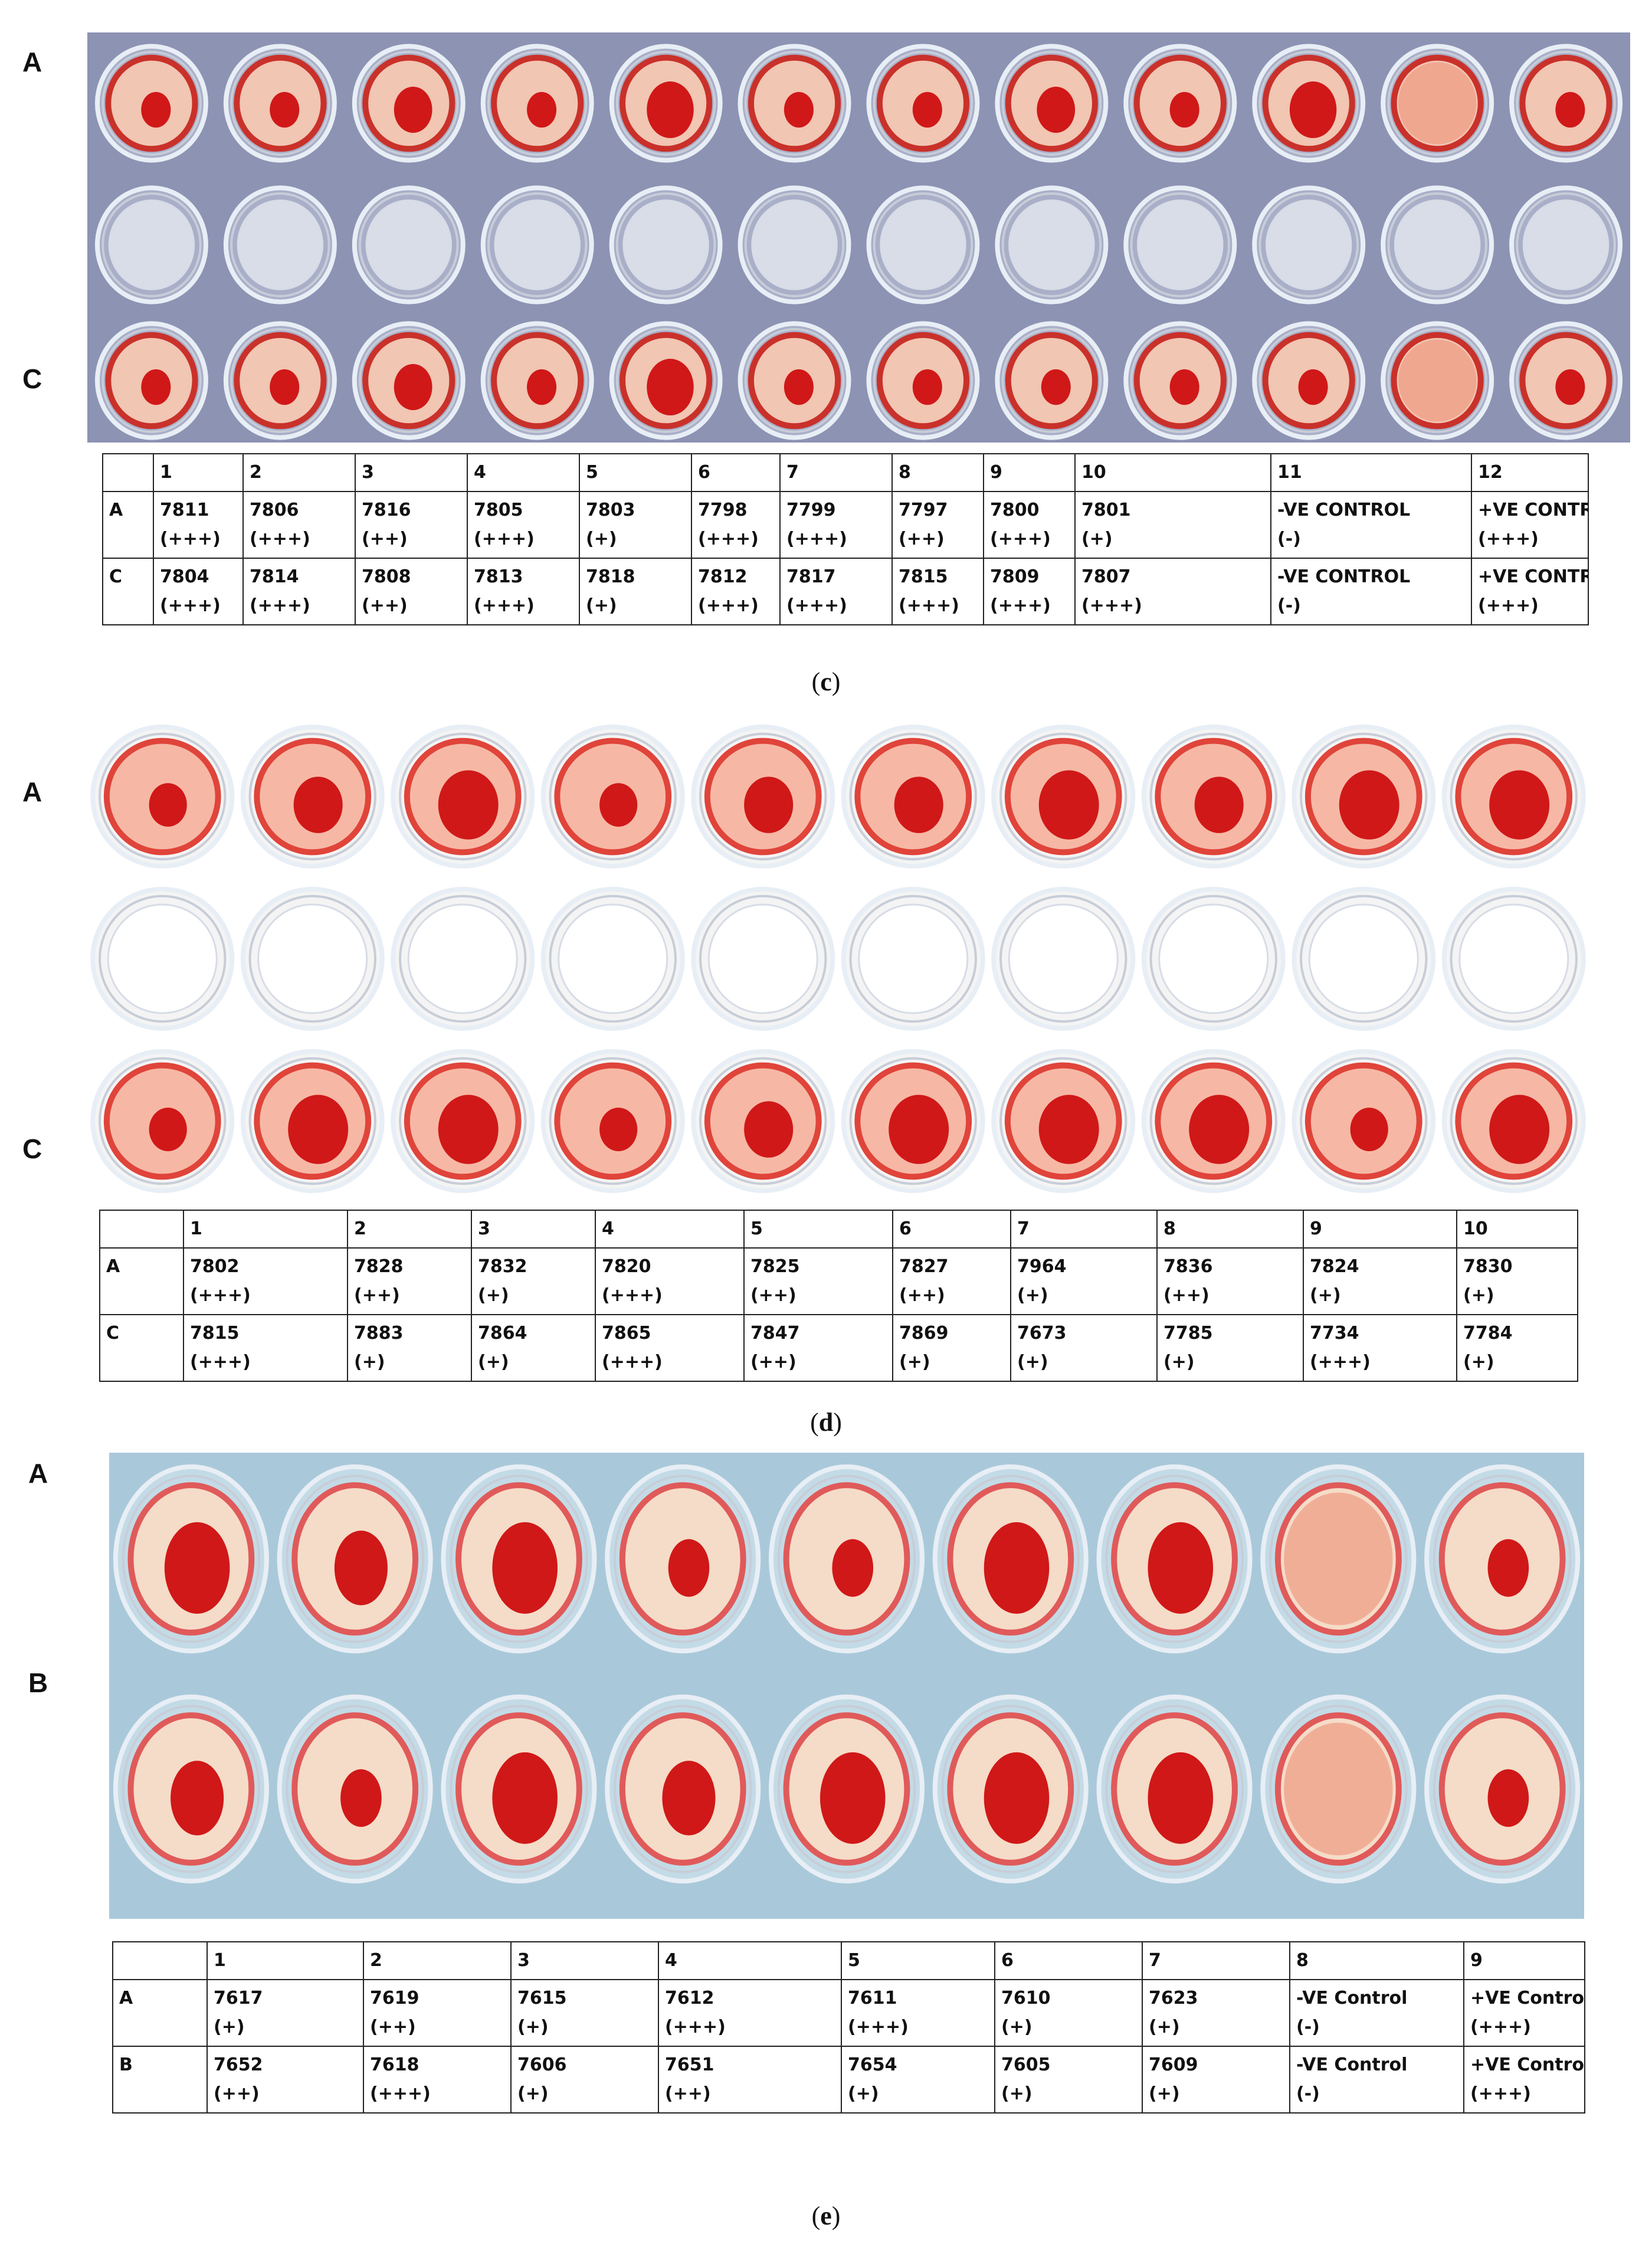 The height and width of the screenshot is (2251, 1652). Describe the element at coordinates (750, 2079) in the screenshot. I see `table-cell: 7651 (++)` at that location.